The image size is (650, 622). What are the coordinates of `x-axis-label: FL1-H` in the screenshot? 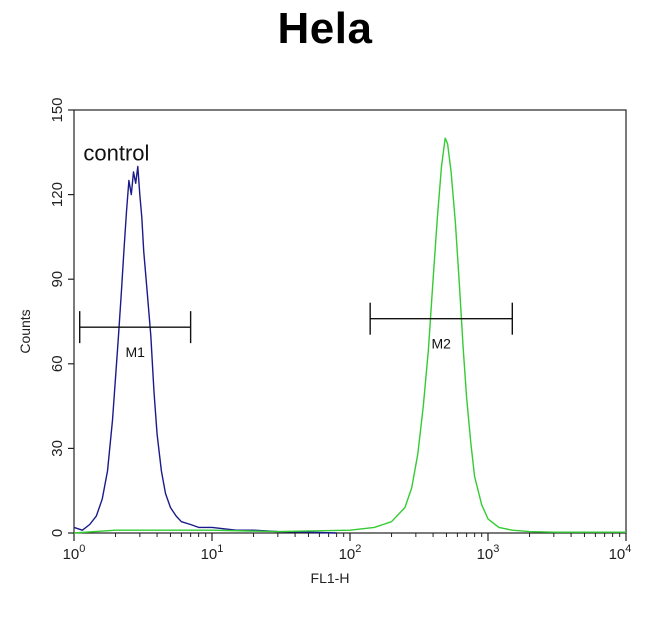 It's located at (330, 578).